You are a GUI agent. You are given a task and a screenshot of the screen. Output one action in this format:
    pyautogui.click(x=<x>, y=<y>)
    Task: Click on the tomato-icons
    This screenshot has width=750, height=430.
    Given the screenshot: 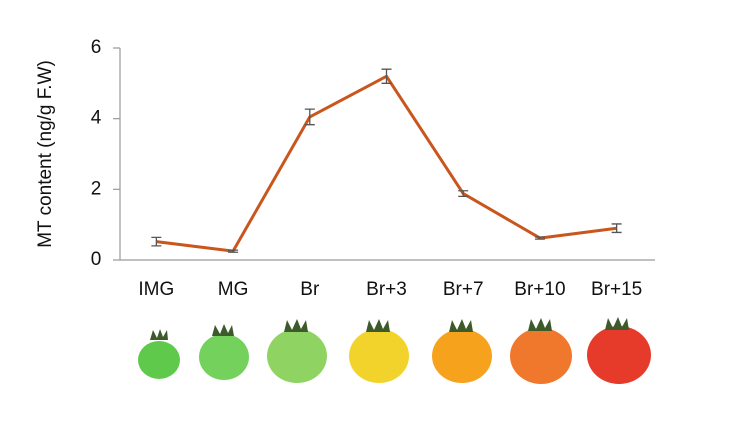 What is the action you would take?
    pyautogui.click(x=394, y=350)
    